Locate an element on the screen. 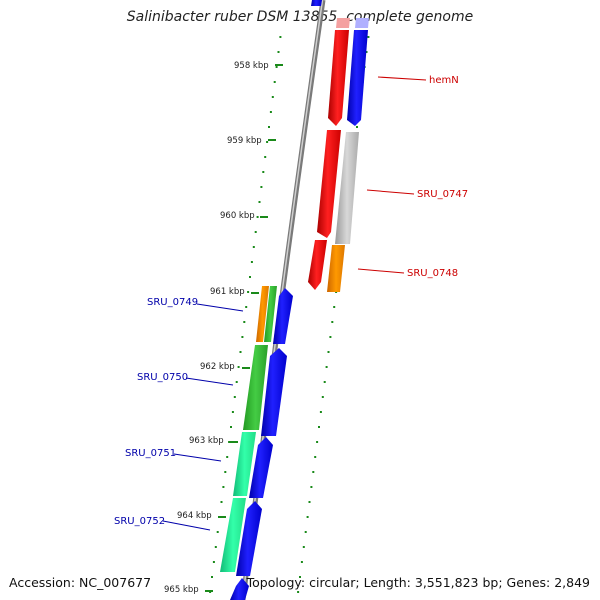 The image size is (600, 600). tick-label: 963 kbp is located at coordinates (206, 441).